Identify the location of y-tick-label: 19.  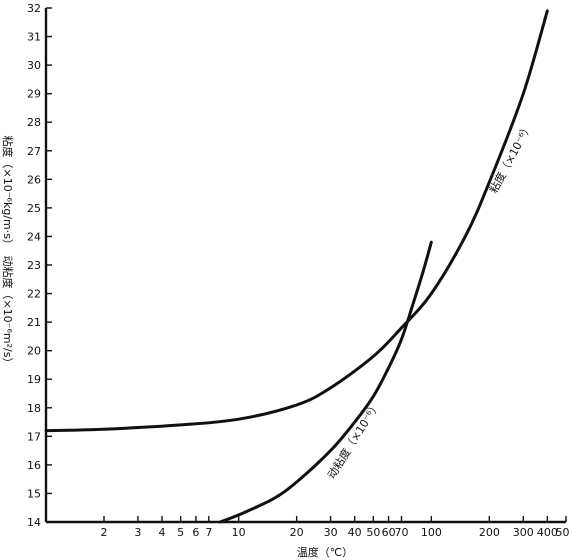
(34, 379).